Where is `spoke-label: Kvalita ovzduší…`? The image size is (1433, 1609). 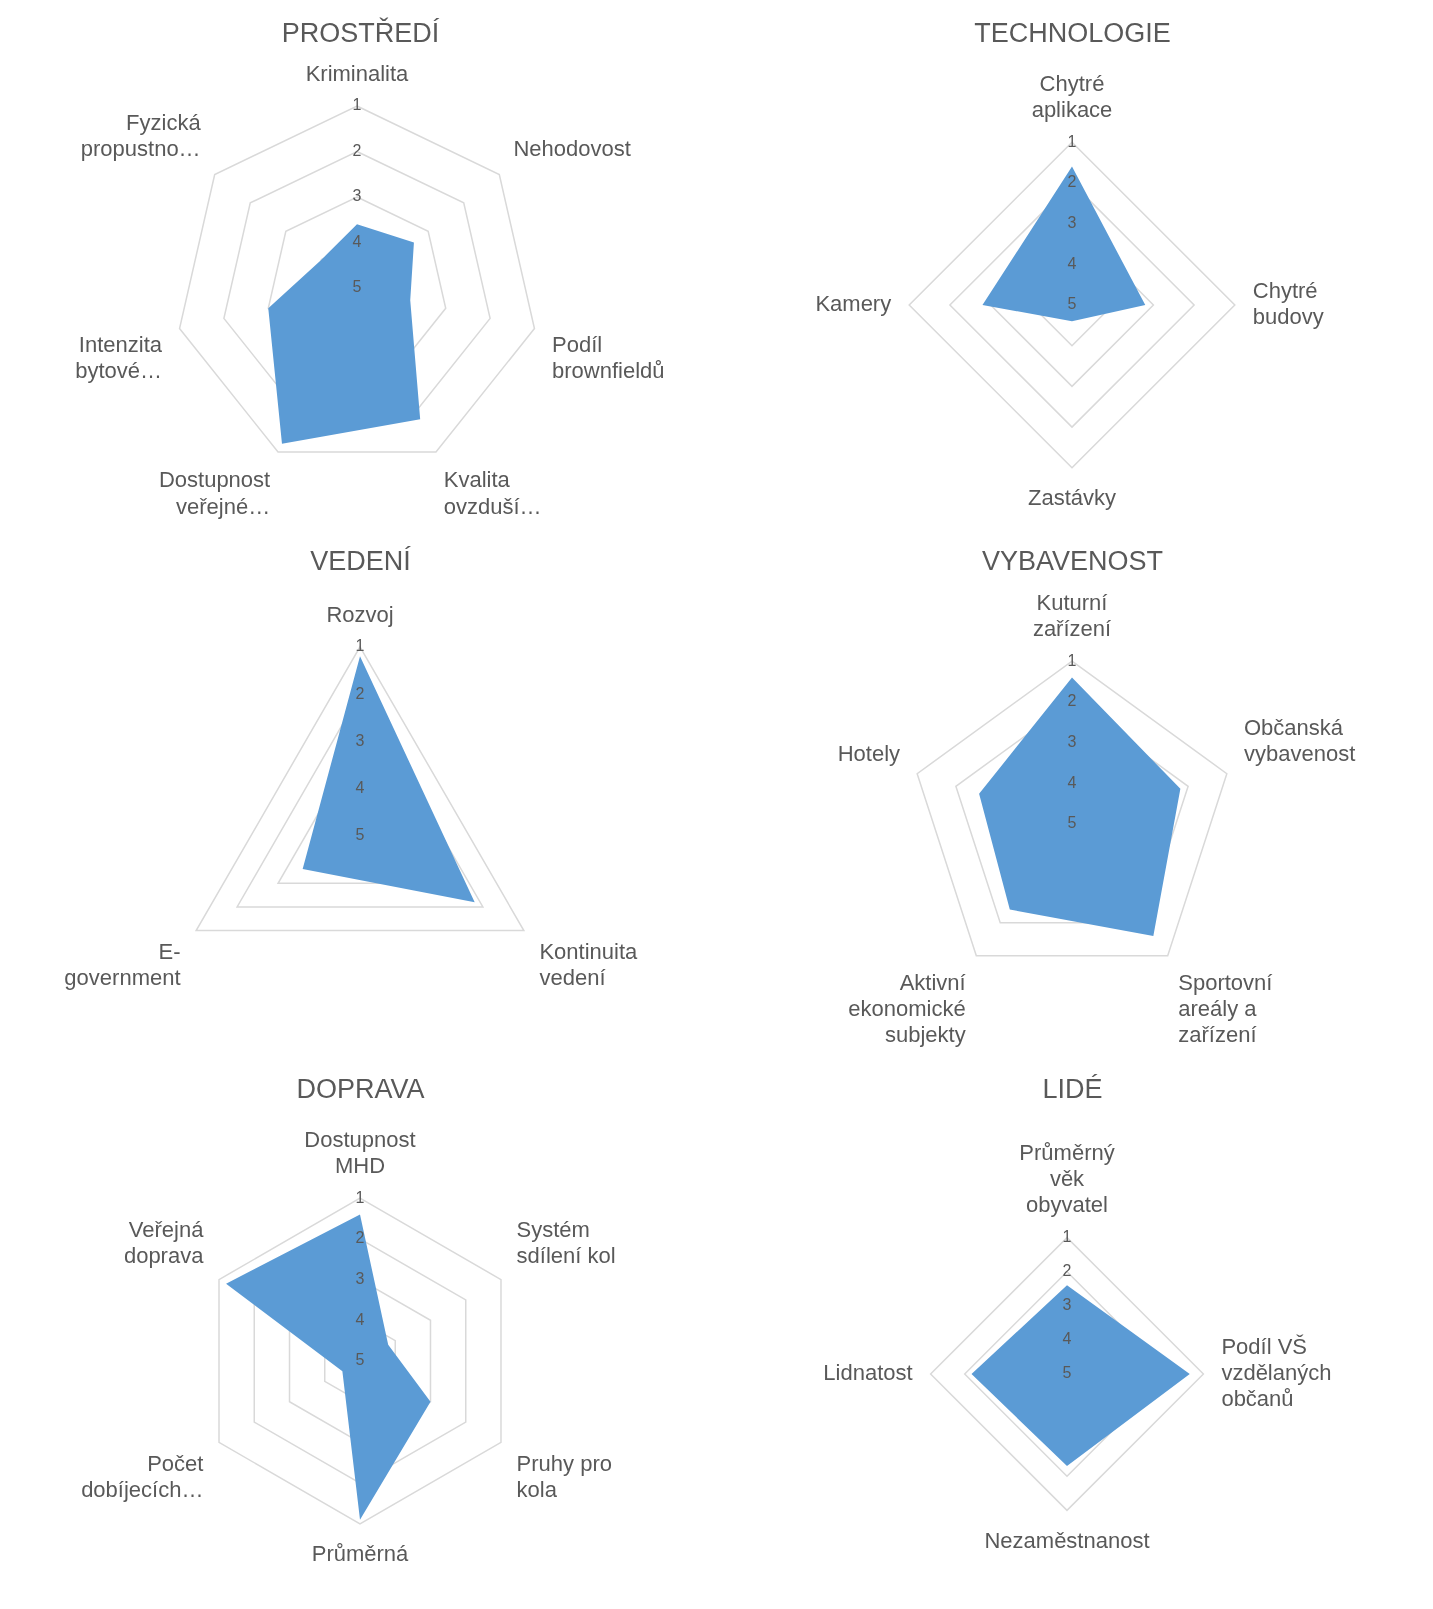 spoke-label: Kvalita ovzduší… is located at coordinates (492, 493).